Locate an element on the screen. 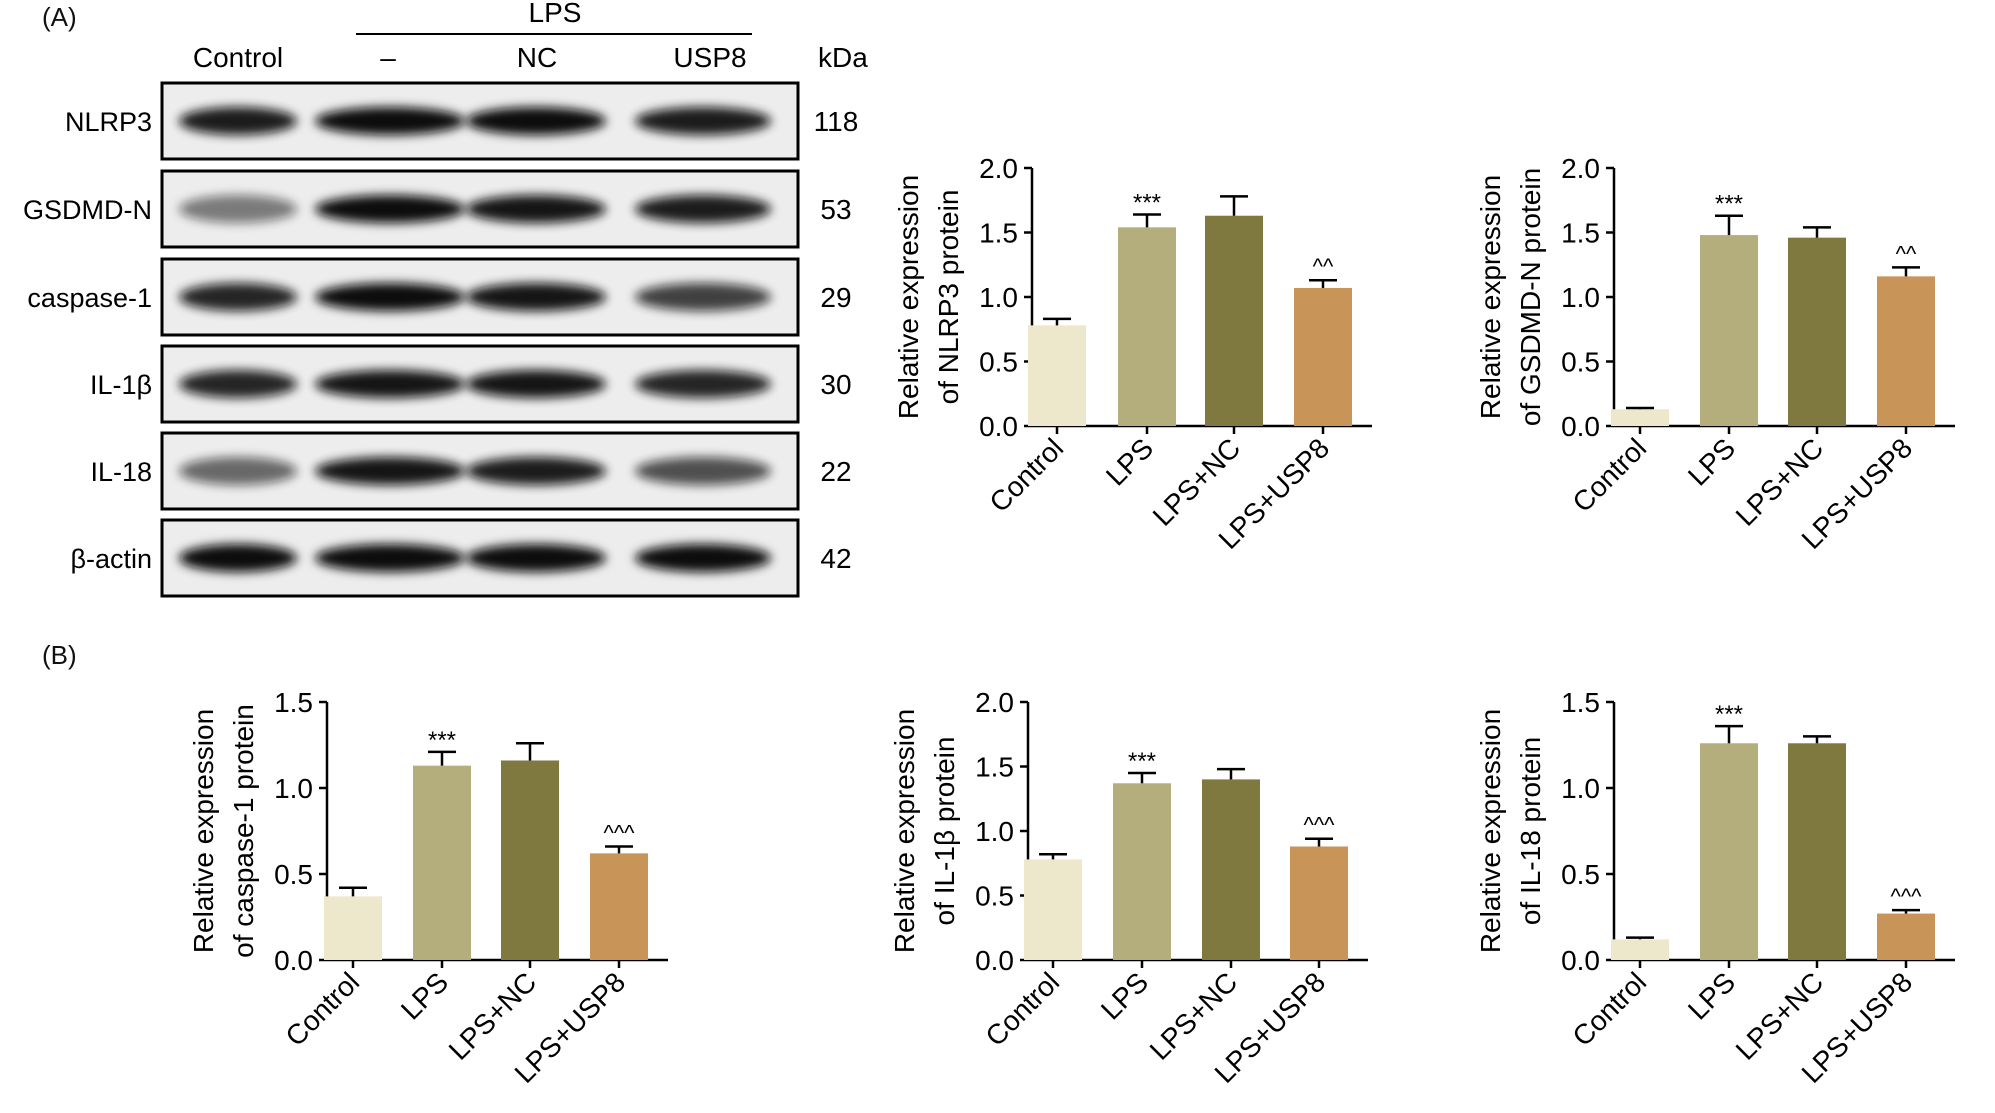  kda-value: 42 is located at coordinates (835, 558).